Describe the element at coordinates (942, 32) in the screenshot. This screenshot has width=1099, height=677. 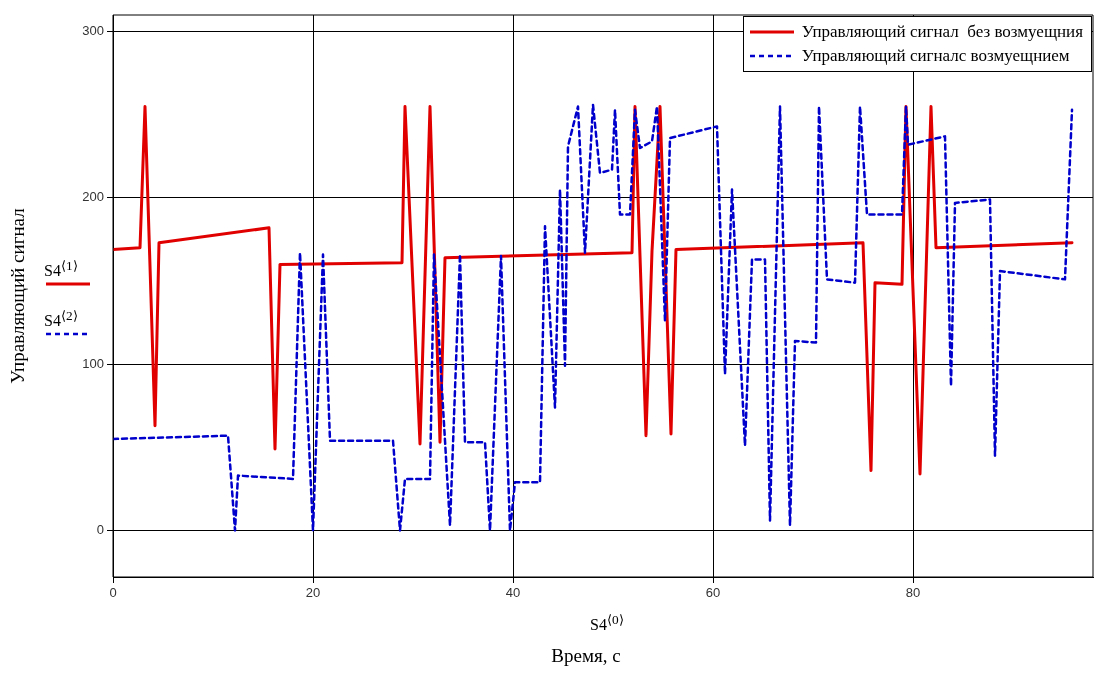
I see `legend-label: Управляющий сигнал без возмуещния` at that location.